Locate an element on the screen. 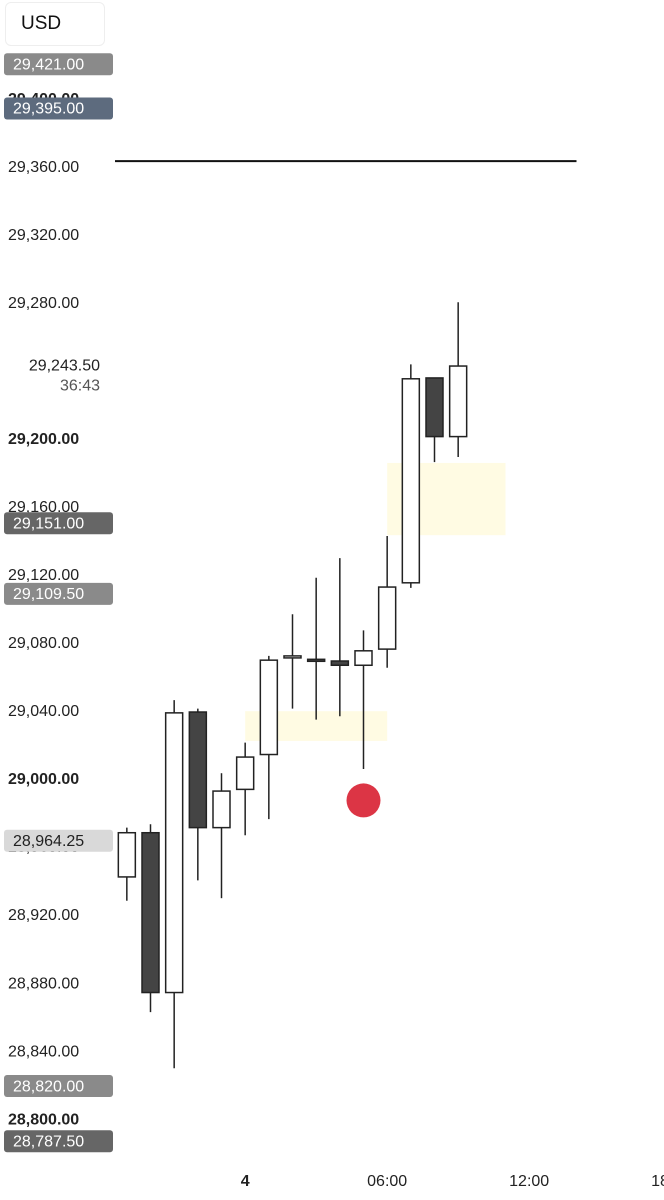 Image resolution: width=664 pixels, height=1200 pixels. y-tick-label: 29,120.00 is located at coordinates (43, 575).